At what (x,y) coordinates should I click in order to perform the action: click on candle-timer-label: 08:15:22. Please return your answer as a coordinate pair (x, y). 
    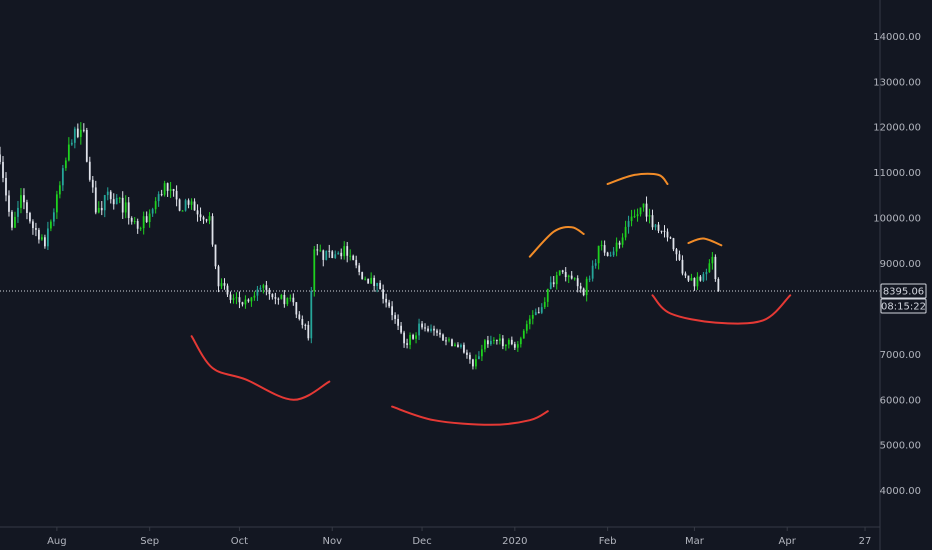
    Looking at the image, I should click on (903, 306).